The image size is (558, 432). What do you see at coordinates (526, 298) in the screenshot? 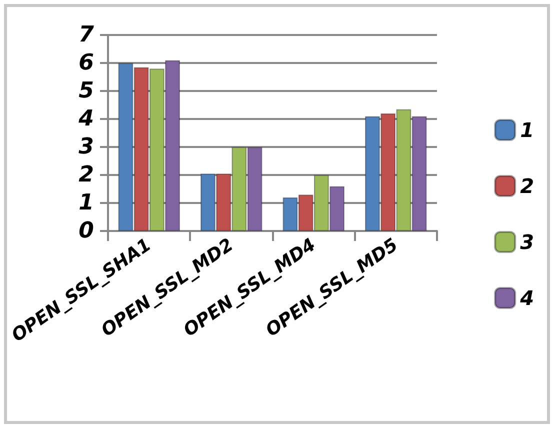
I see `legend-label: 4` at bounding box center [526, 298].